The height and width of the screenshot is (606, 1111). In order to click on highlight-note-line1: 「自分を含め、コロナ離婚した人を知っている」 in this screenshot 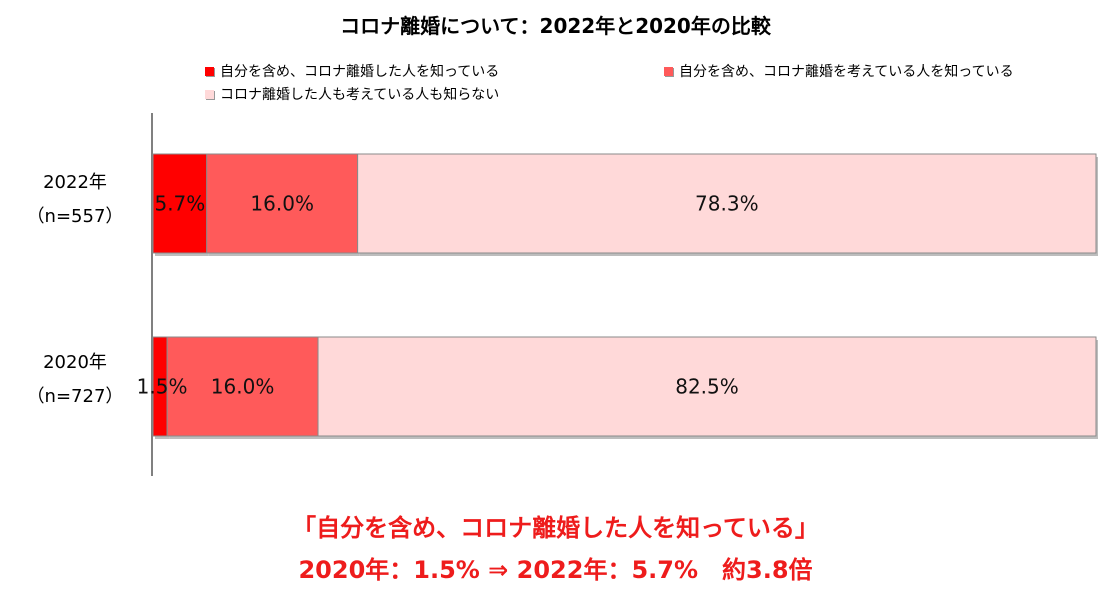, I will do `click(555, 528)`.